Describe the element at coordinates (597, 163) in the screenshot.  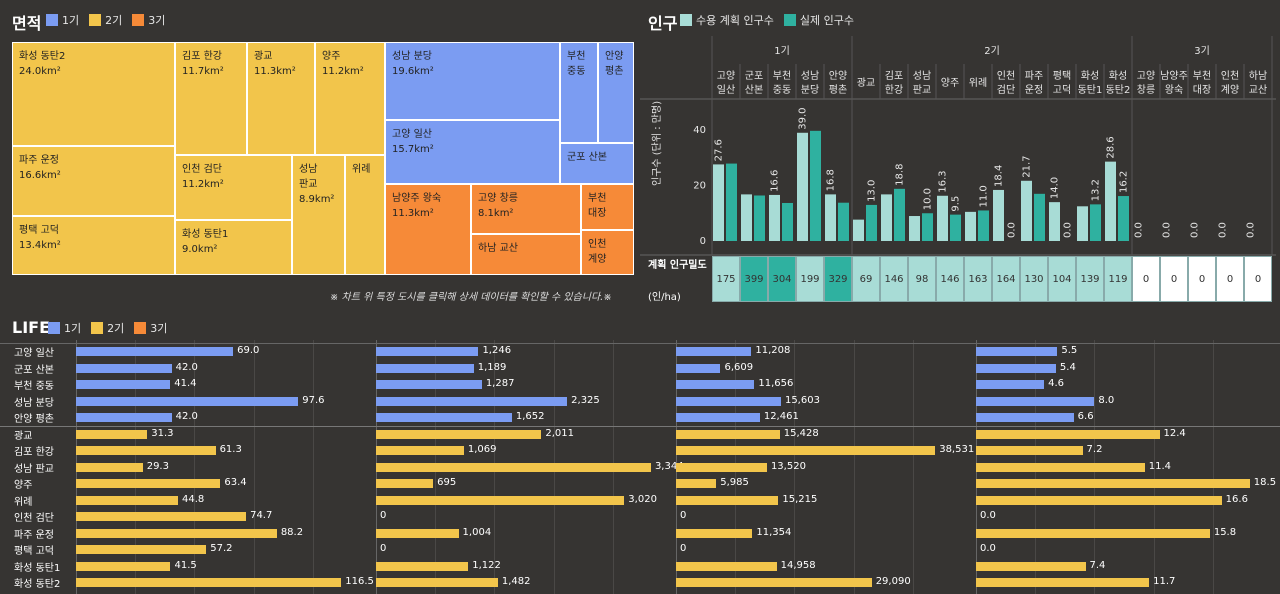
I see `tile-gunpo-sanbon: 군포 산본` at that location.